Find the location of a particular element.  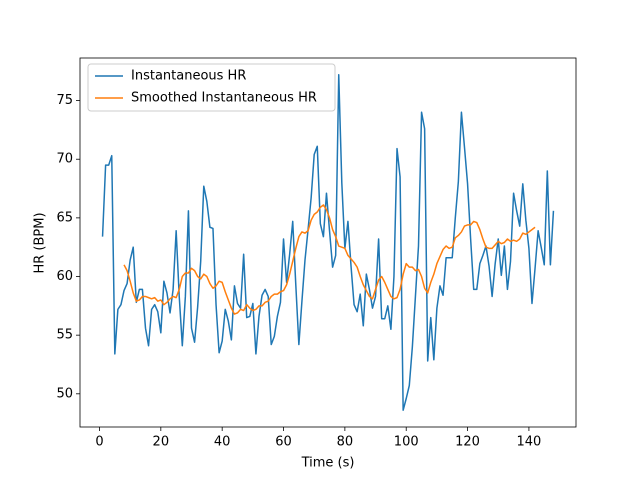

y-tick-label: 70 is located at coordinates (64, 159).